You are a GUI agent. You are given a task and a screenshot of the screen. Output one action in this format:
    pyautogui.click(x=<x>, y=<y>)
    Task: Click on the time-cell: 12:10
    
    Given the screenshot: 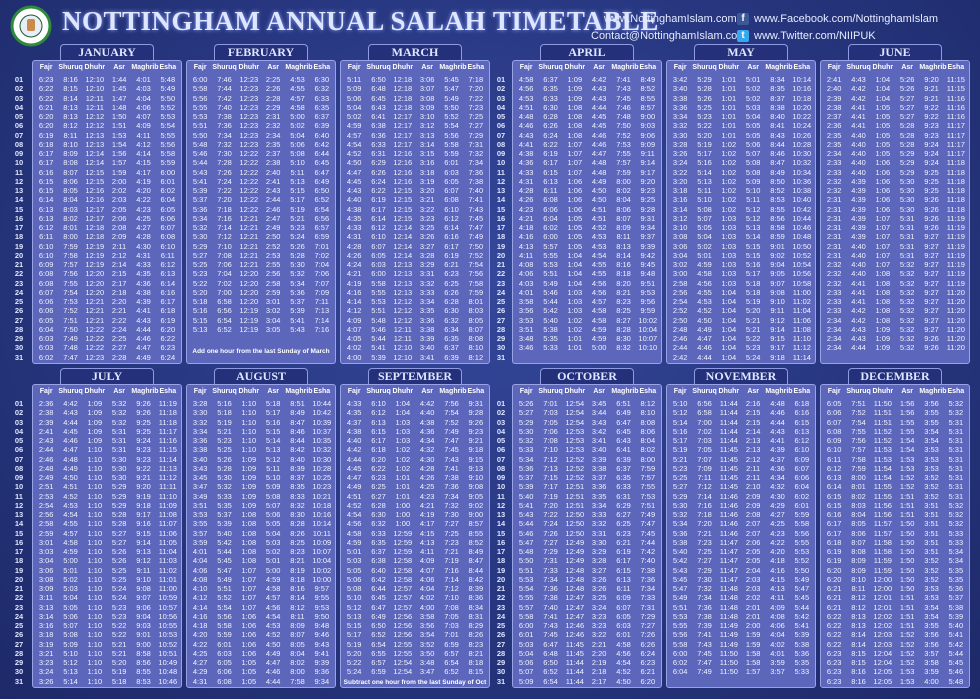 What is the action you would take?
    pyautogui.click(x=403, y=348)
    